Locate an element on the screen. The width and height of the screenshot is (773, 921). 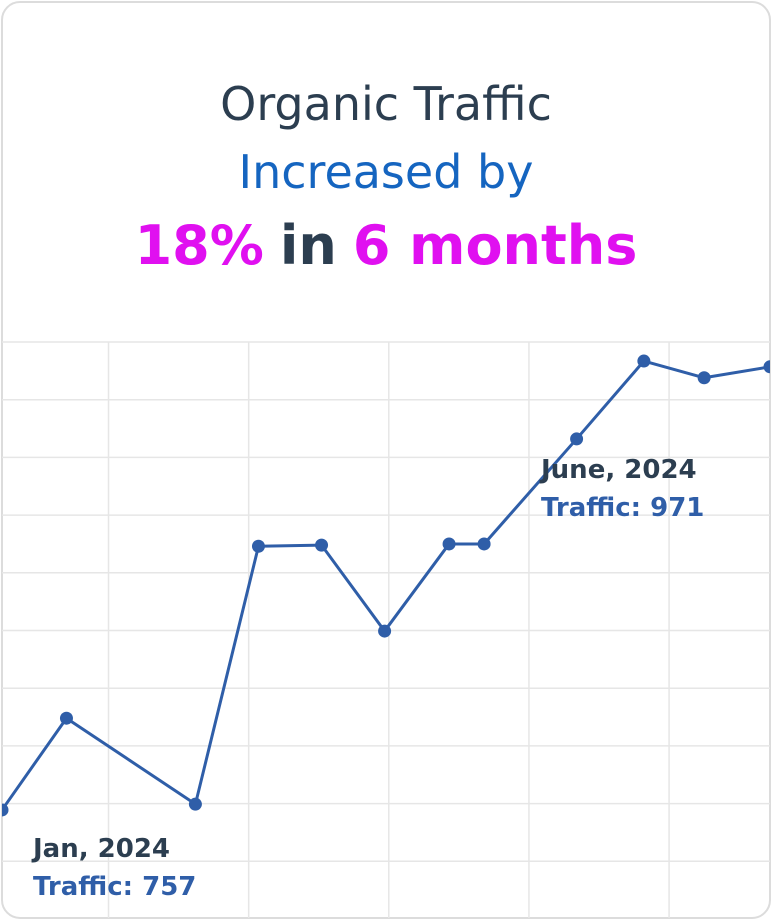
highlight: 6 months is located at coordinates (495, 245).